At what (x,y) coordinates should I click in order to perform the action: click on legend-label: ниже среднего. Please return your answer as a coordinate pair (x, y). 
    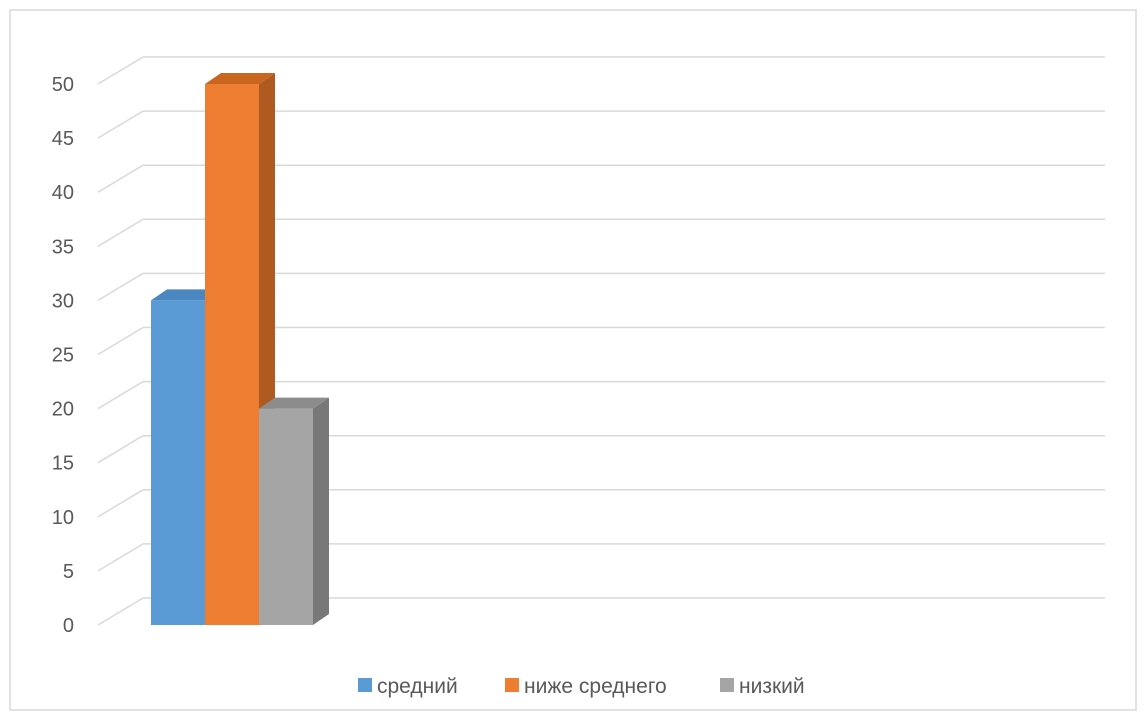
    Looking at the image, I should click on (595, 686).